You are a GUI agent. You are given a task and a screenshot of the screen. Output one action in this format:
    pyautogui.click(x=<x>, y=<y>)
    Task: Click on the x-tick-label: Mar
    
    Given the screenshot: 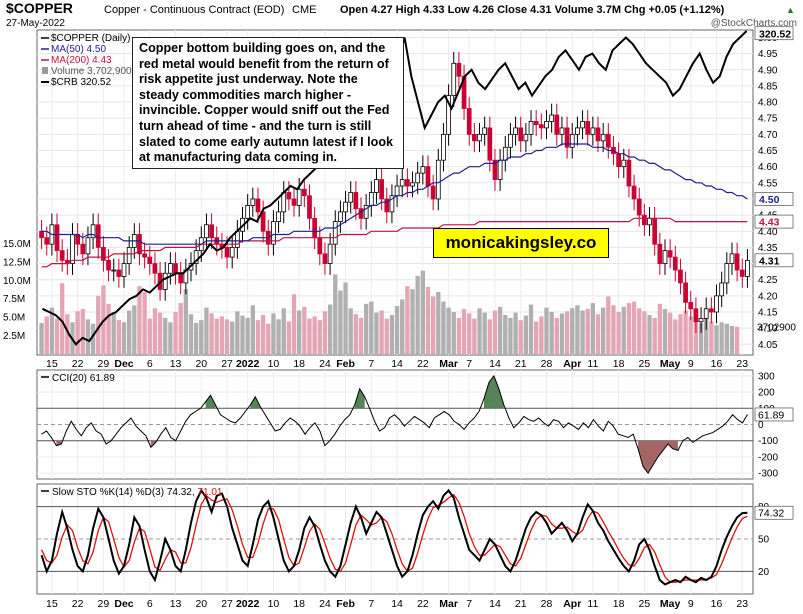 What is the action you would take?
    pyautogui.click(x=448, y=364)
    